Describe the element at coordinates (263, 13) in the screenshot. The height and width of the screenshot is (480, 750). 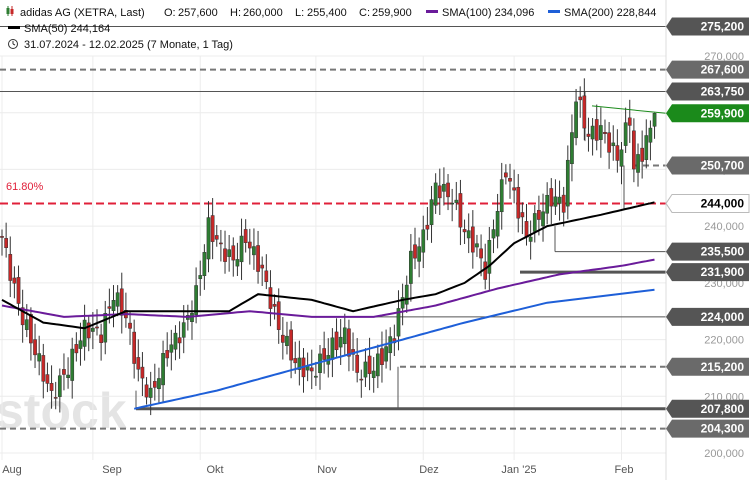
I see `high-value: 260,000` at that location.